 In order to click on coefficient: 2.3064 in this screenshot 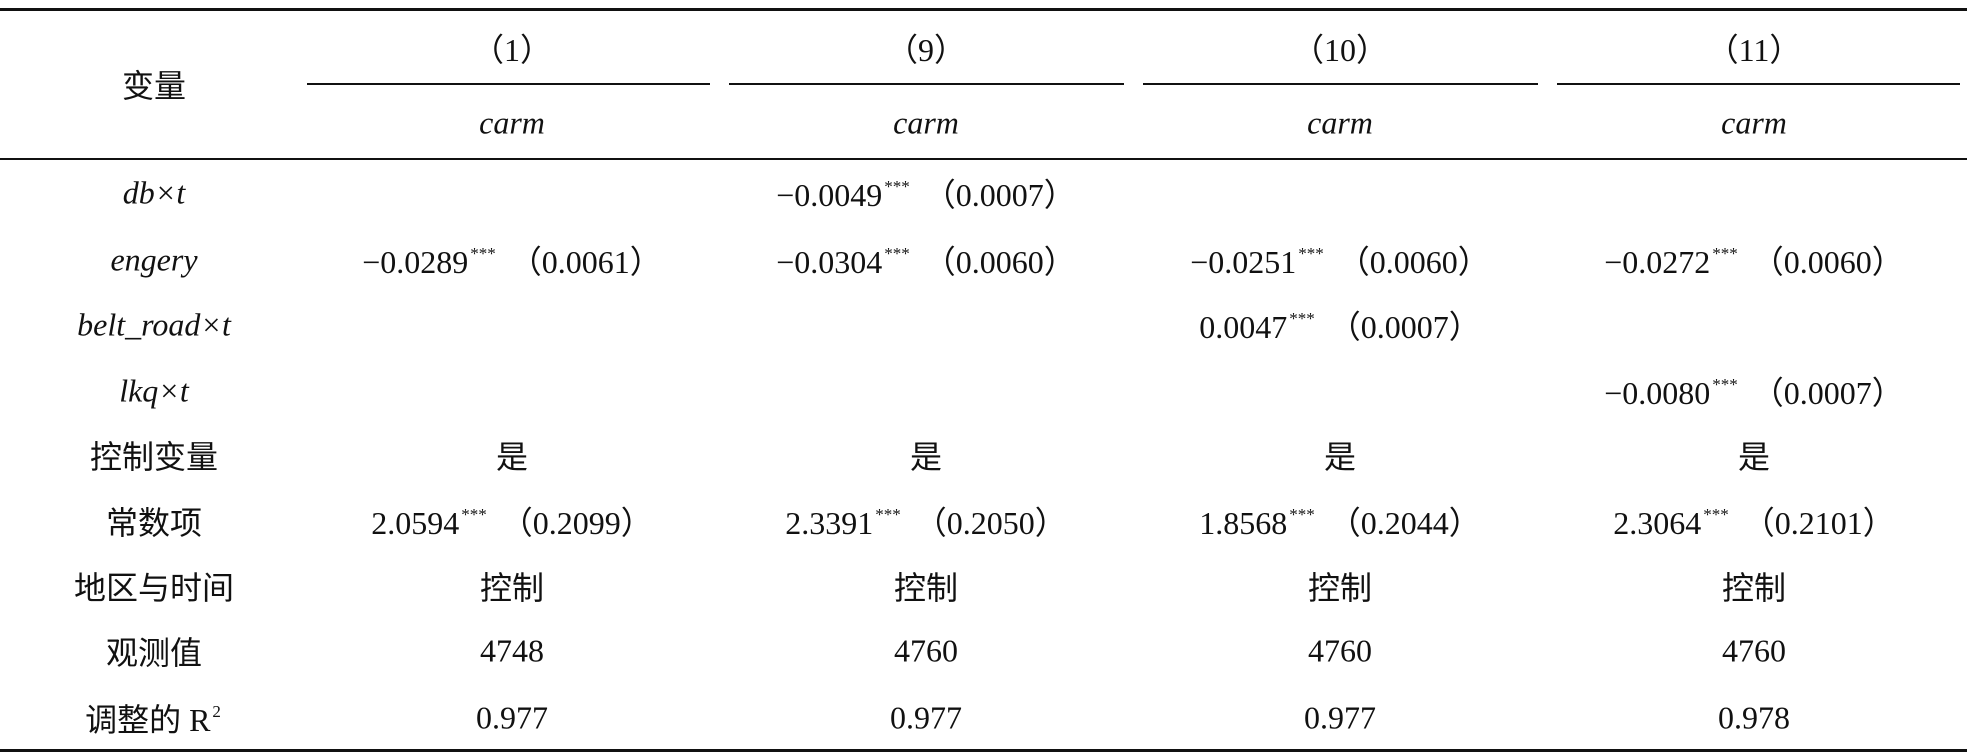, I will do `click(1657, 523)`.